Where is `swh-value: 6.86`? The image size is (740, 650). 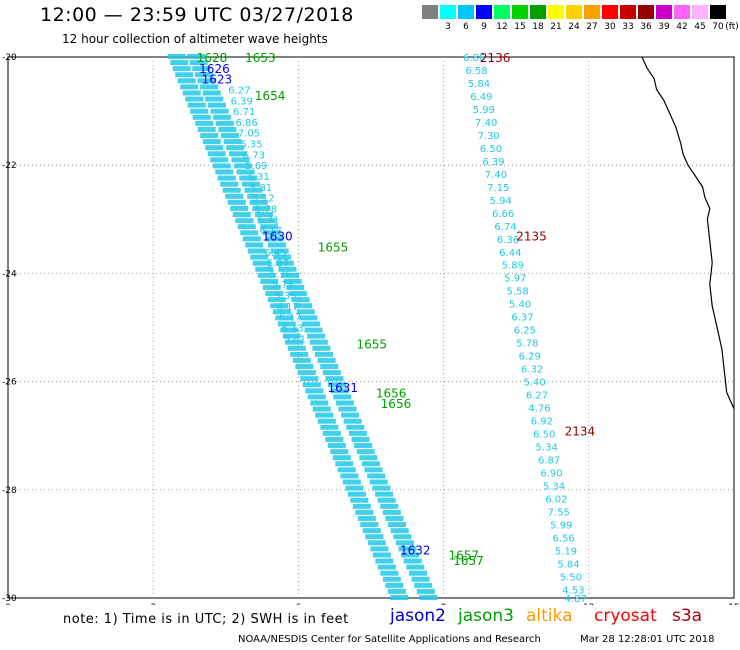 swh-value: 6.86 is located at coordinates (246, 123).